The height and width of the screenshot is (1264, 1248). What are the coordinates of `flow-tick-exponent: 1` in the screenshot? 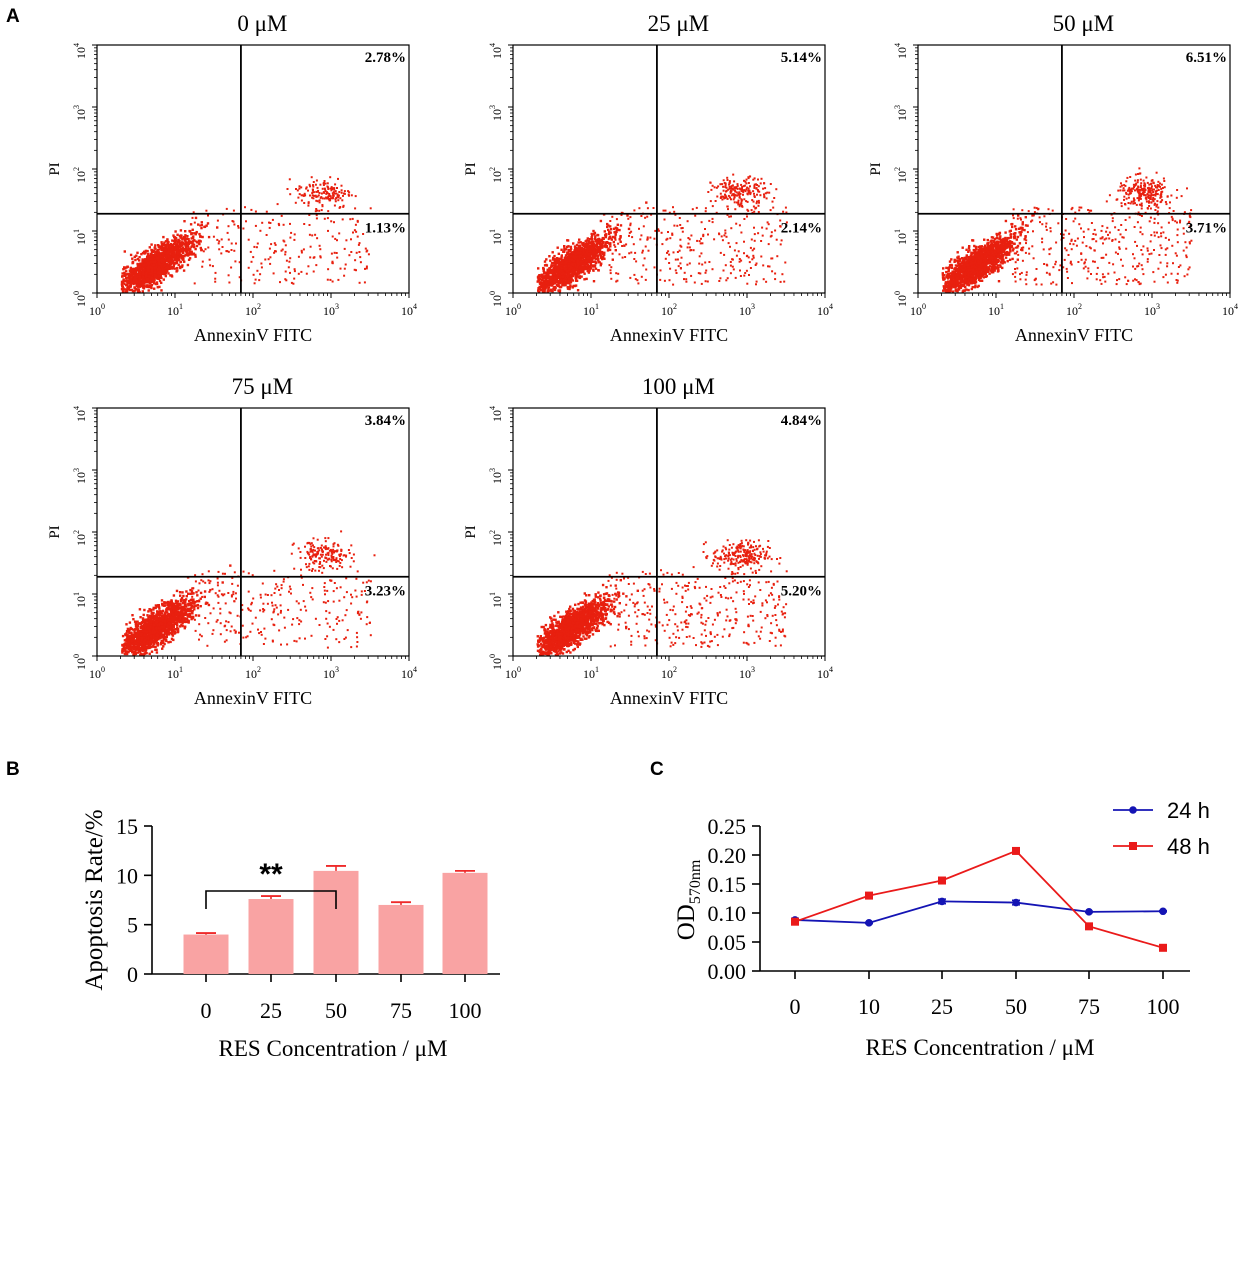 It's located at (492, 231).